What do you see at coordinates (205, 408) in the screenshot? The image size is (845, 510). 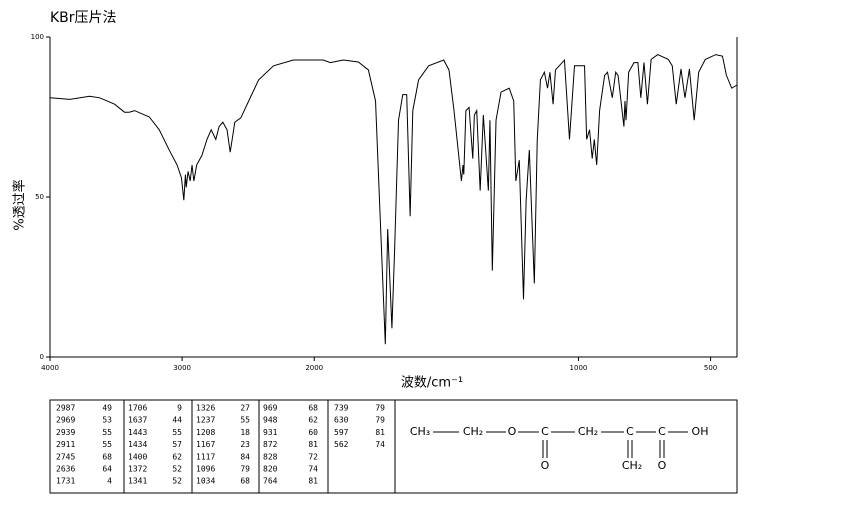 I see `peak-wavenumber: 1326` at bounding box center [205, 408].